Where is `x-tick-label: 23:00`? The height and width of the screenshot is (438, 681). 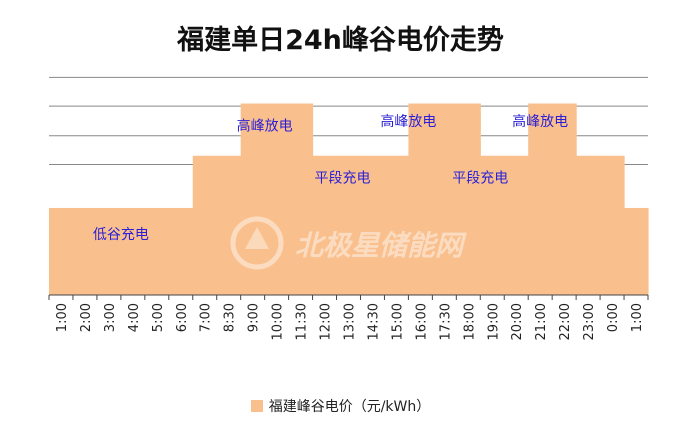
x-tick-label: 23:00 is located at coordinates (589, 321).